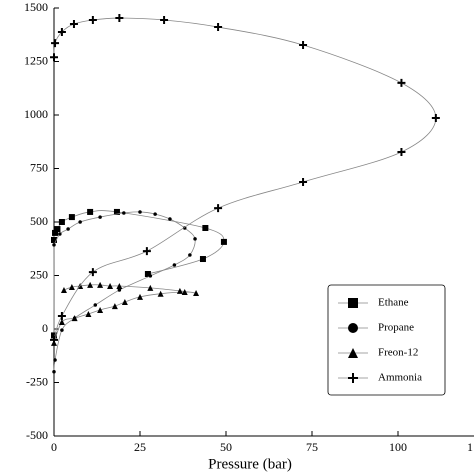 The width and height of the screenshot is (474, 474). I want to click on y-tick-label: -250, so click(37, 381).